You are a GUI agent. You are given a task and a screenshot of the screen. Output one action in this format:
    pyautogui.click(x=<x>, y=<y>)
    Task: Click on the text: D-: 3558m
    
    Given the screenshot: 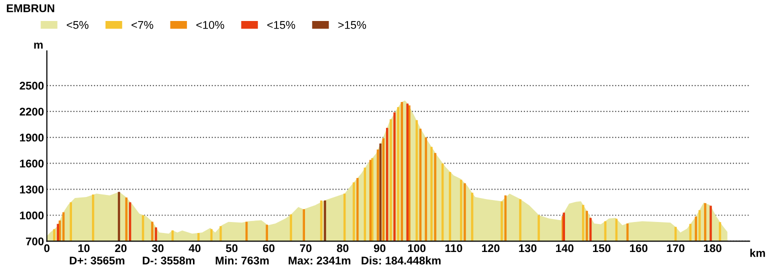 What is the action you would take?
    pyautogui.click(x=168, y=260)
    